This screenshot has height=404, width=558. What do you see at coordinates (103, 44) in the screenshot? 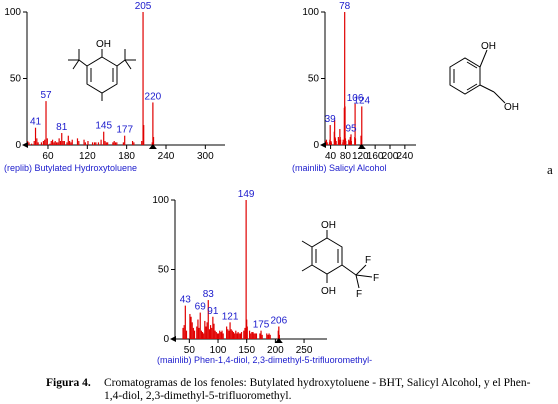
I see `bht-oh-label: OH` at bounding box center [103, 44].